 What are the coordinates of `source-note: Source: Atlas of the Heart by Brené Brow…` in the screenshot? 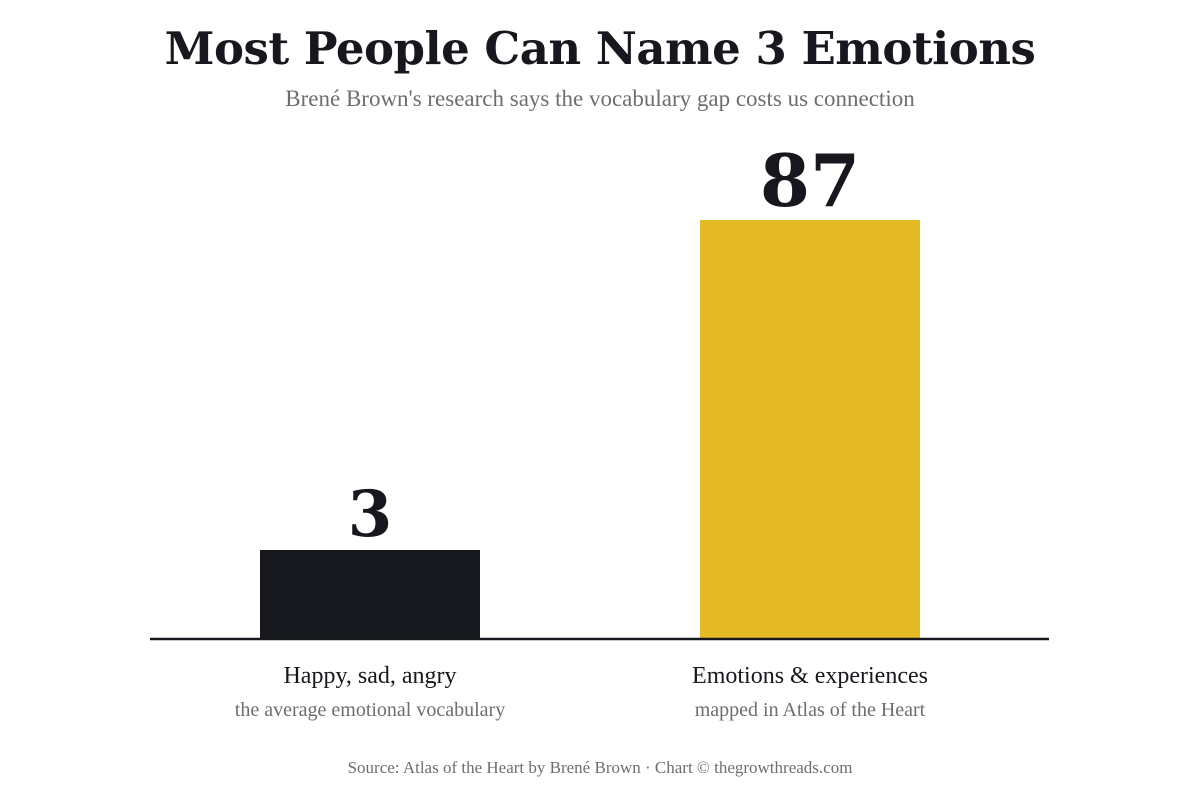 It's located at (600, 767).